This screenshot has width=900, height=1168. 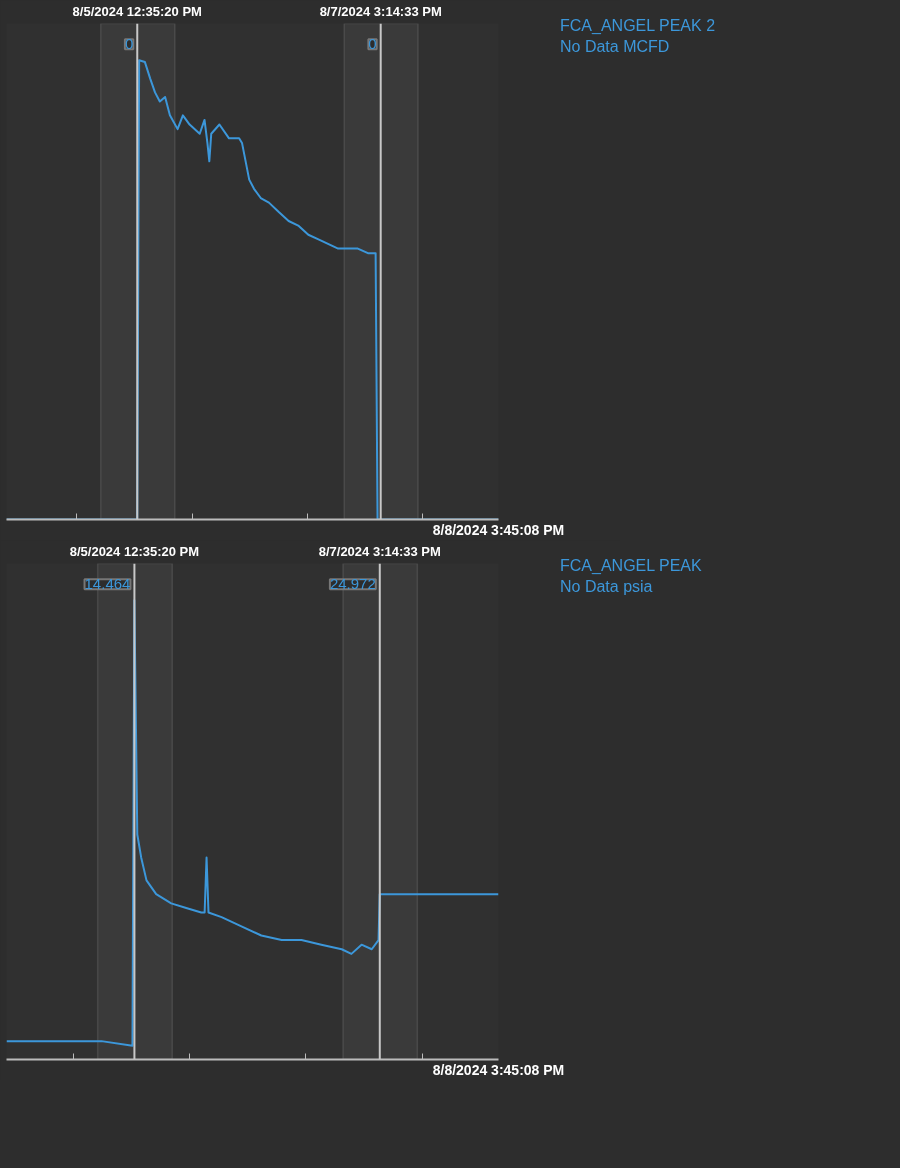 What do you see at coordinates (607, 586) in the screenshot?
I see `text: No Data psia` at bounding box center [607, 586].